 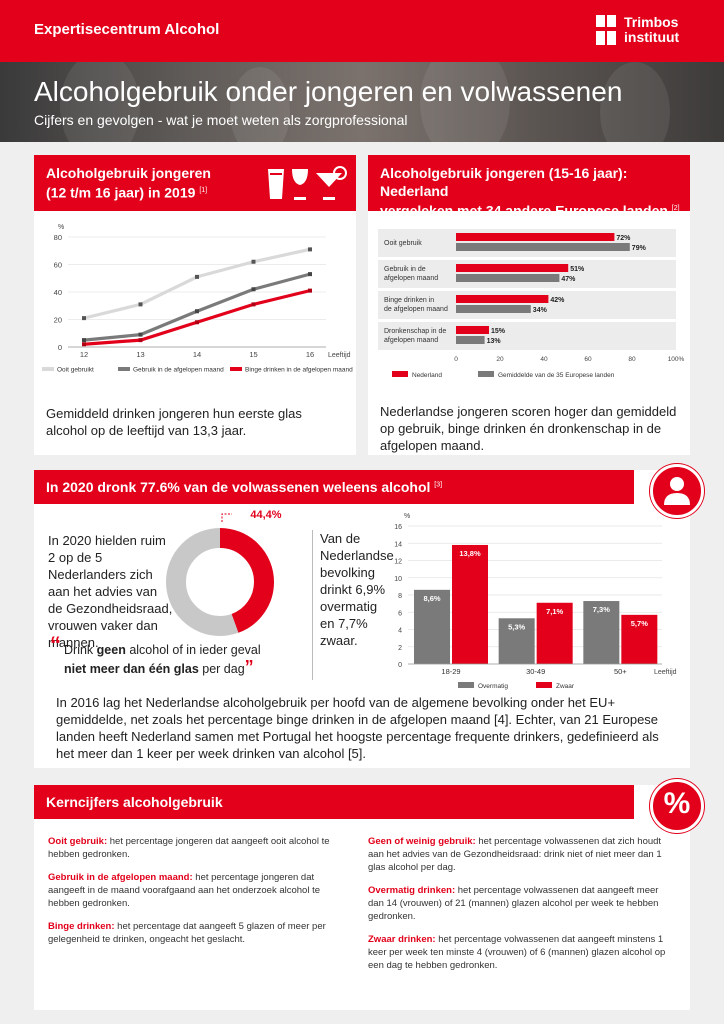 What do you see at coordinates (224, 572) in the screenshot?
I see `donut-chart: 44,4%` at bounding box center [224, 572].